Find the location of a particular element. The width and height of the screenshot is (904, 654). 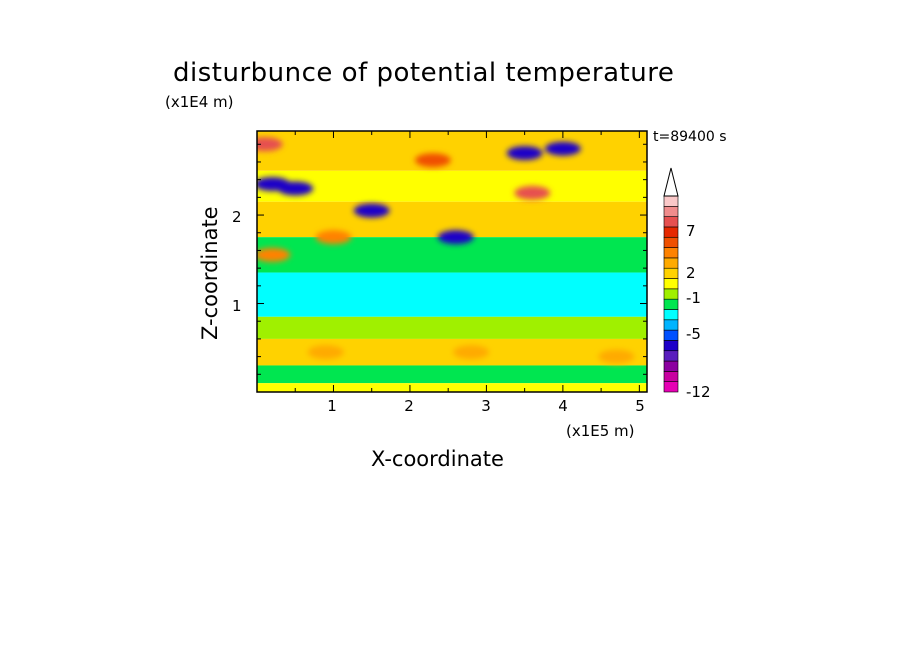

colorbar-tick-label: -12 is located at coordinates (698, 392).